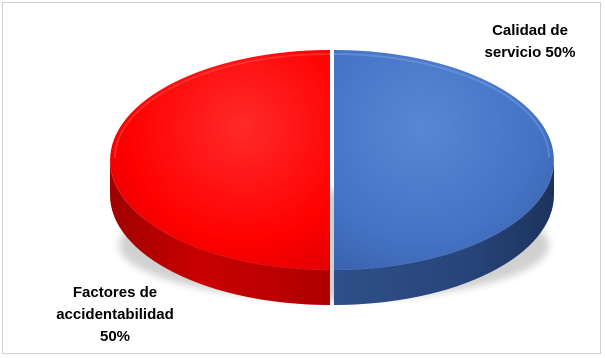 This screenshot has width=605, height=358. What do you see at coordinates (222, 106) in the screenshot?
I see `pie-rim-highlight` at bounding box center [222, 106].